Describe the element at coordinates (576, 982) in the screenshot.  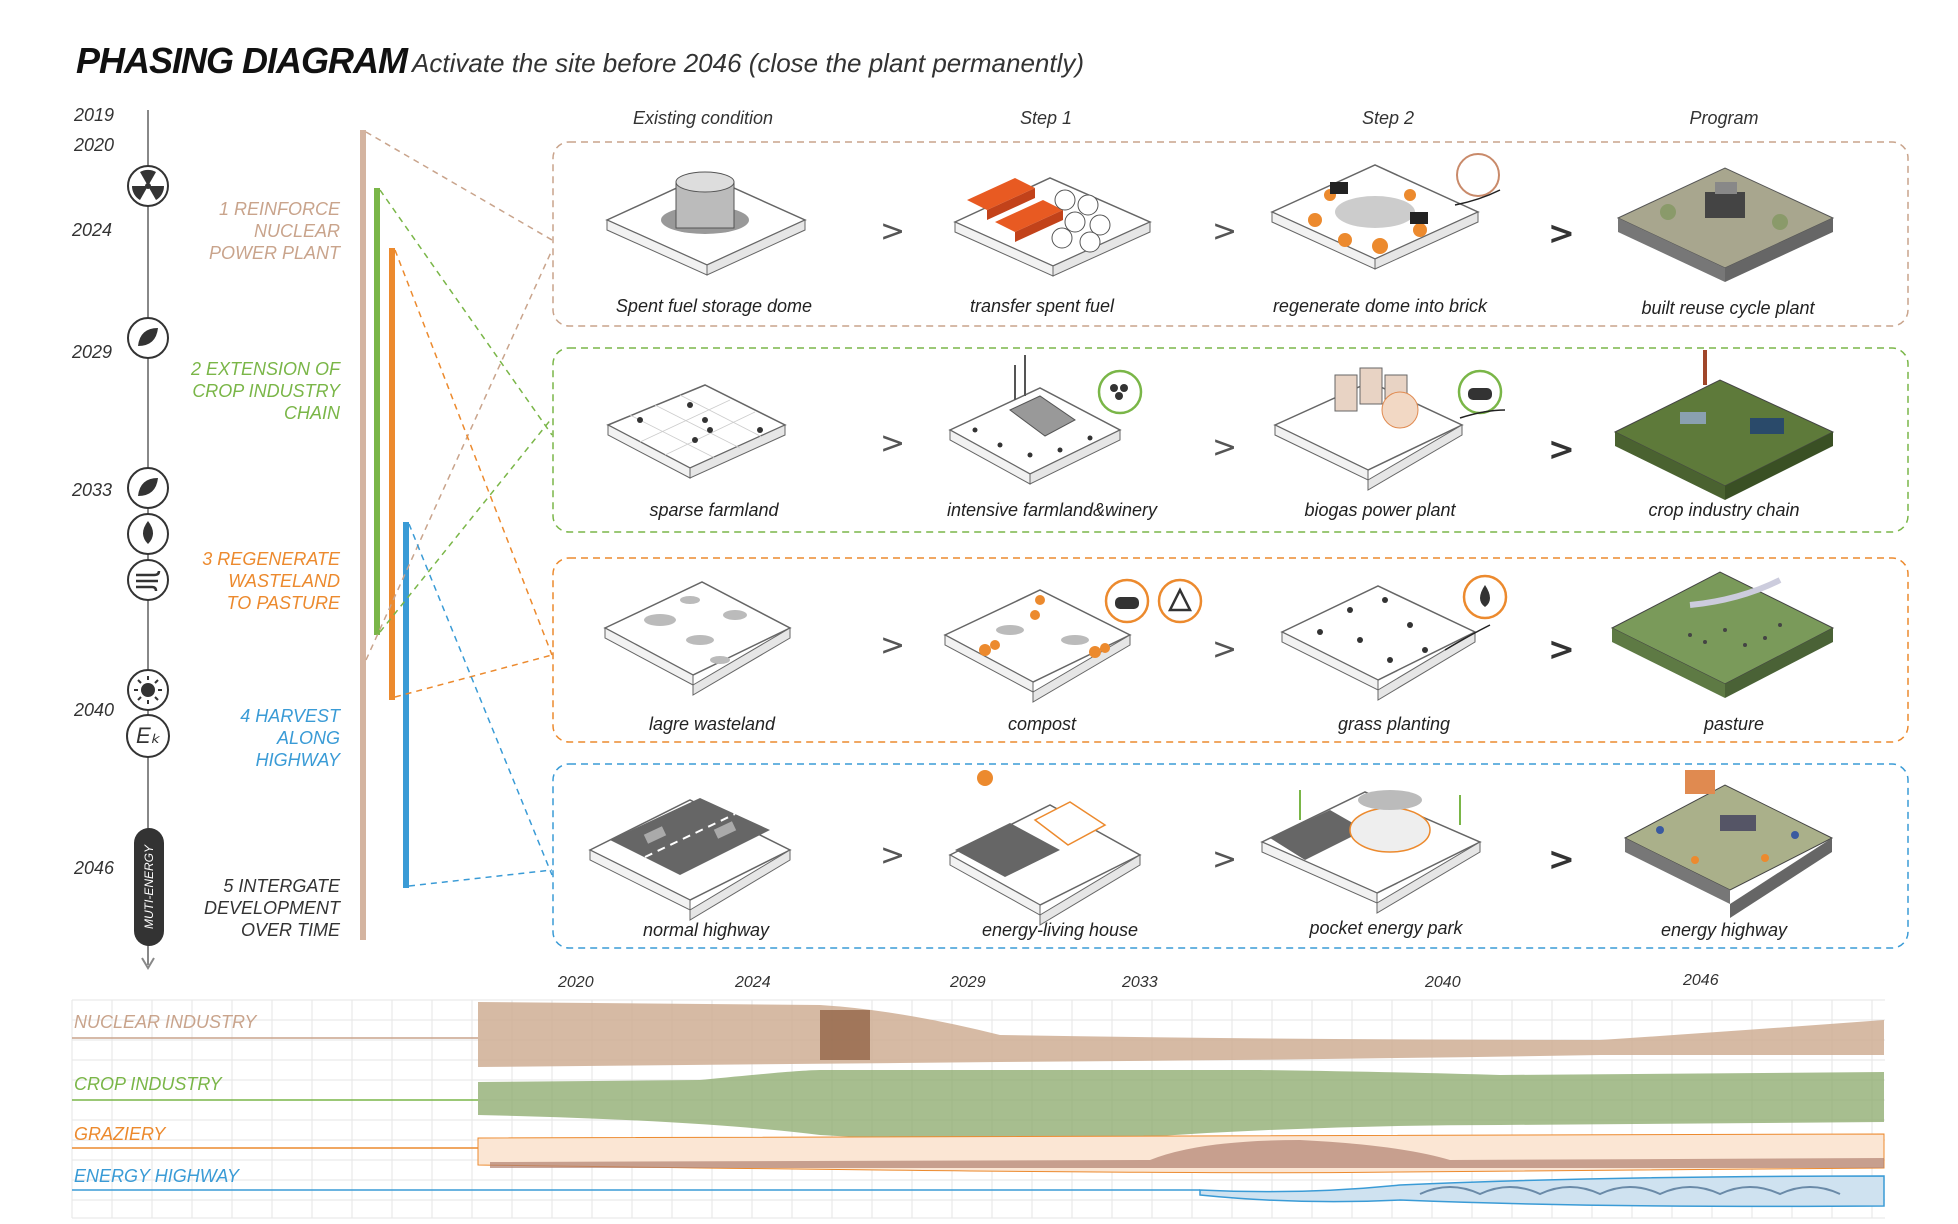
I see `bottom-year-2020: 2020` at that location.